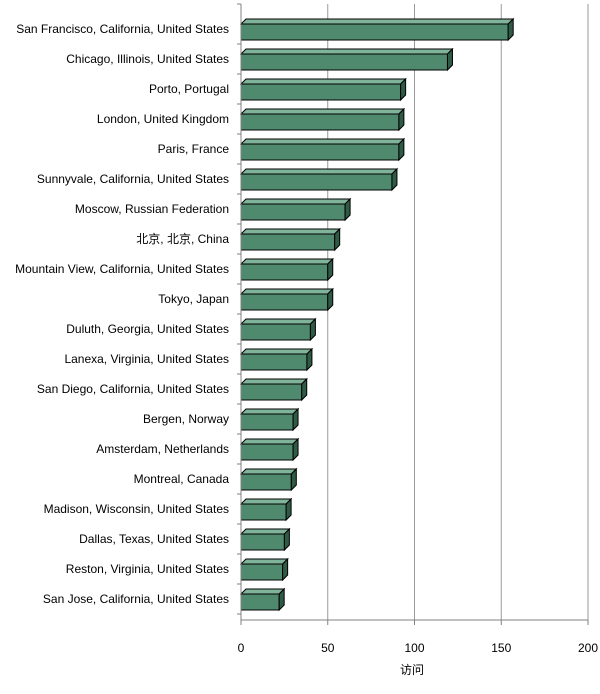 The width and height of the screenshot is (600, 694). What do you see at coordinates (182, 479) in the screenshot?
I see `category-label: Montreal, Canada` at bounding box center [182, 479].